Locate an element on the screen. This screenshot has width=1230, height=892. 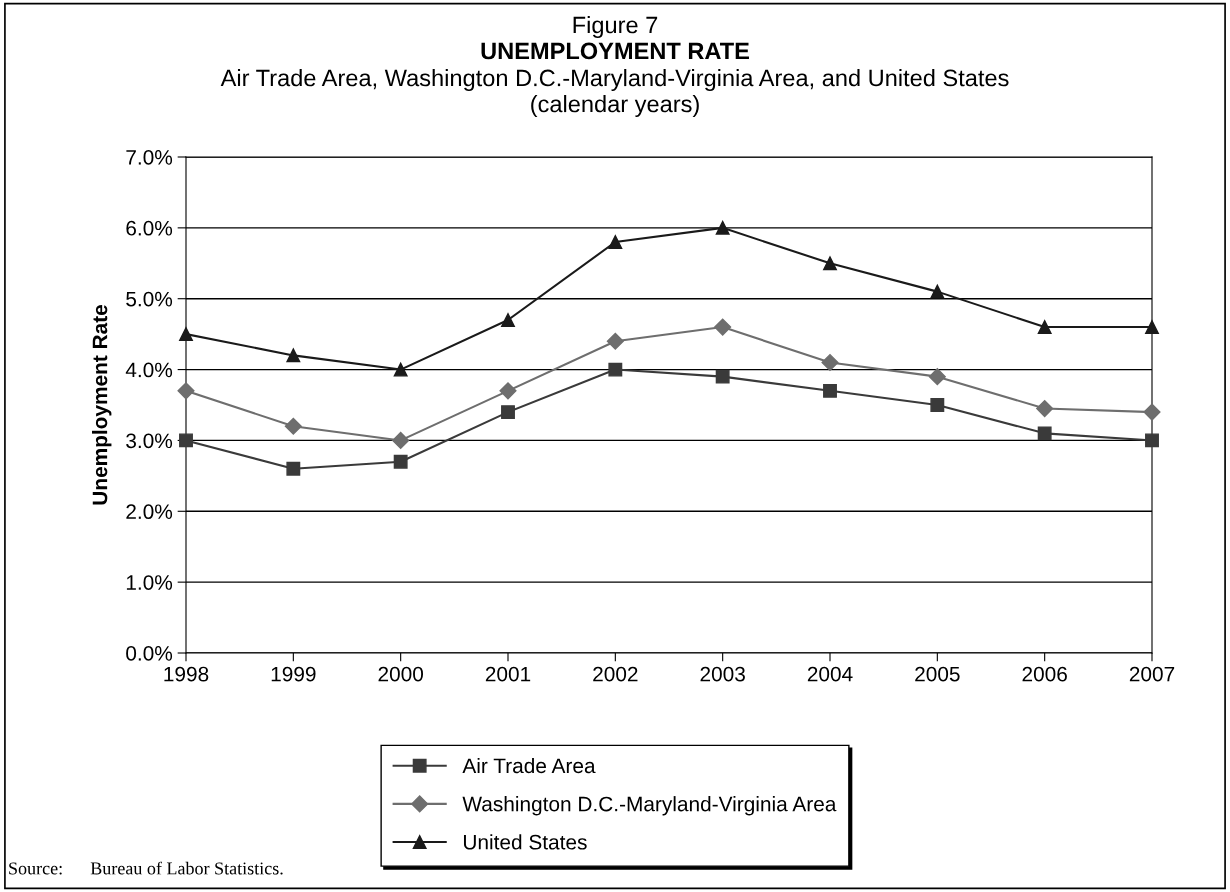
x-tick-label: 2005 is located at coordinates (937, 674).